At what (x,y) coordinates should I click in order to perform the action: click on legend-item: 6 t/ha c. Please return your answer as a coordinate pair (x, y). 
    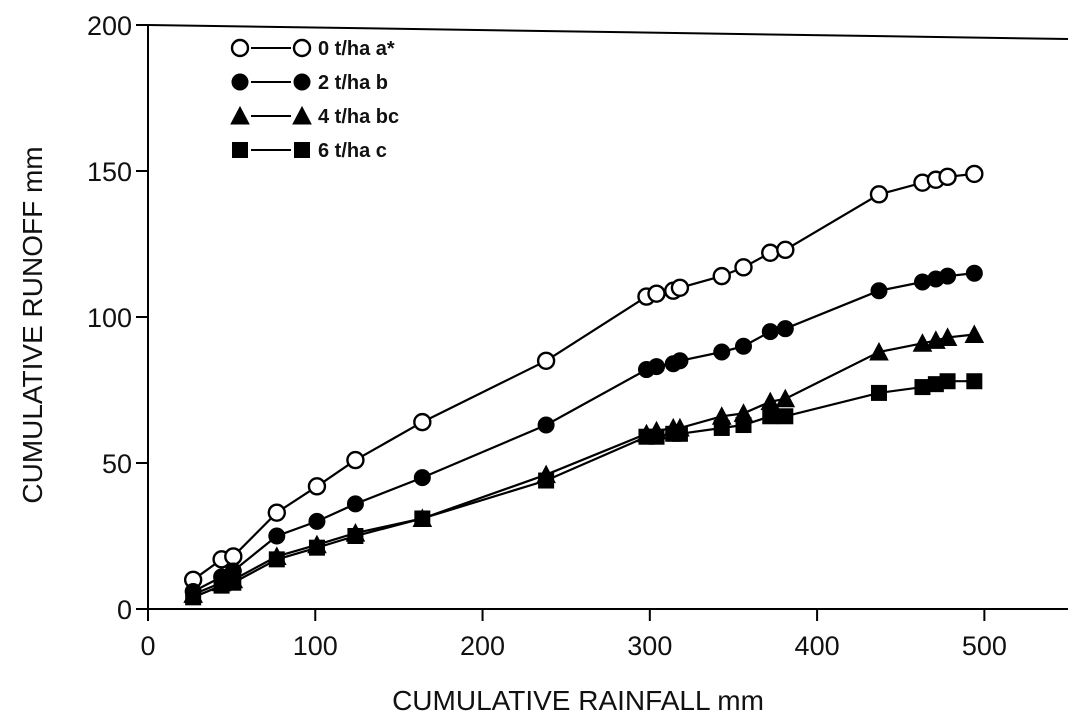
    Looking at the image, I should click on (309, 151).